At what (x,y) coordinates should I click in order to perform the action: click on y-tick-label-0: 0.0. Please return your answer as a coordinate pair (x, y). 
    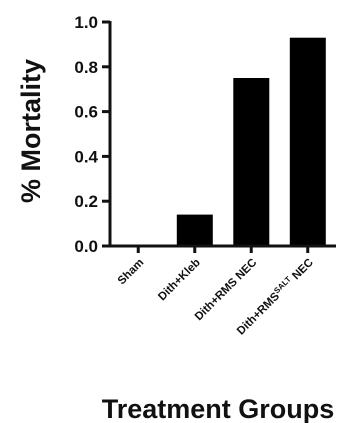
    Looking at the image, I should click on (86, 246).